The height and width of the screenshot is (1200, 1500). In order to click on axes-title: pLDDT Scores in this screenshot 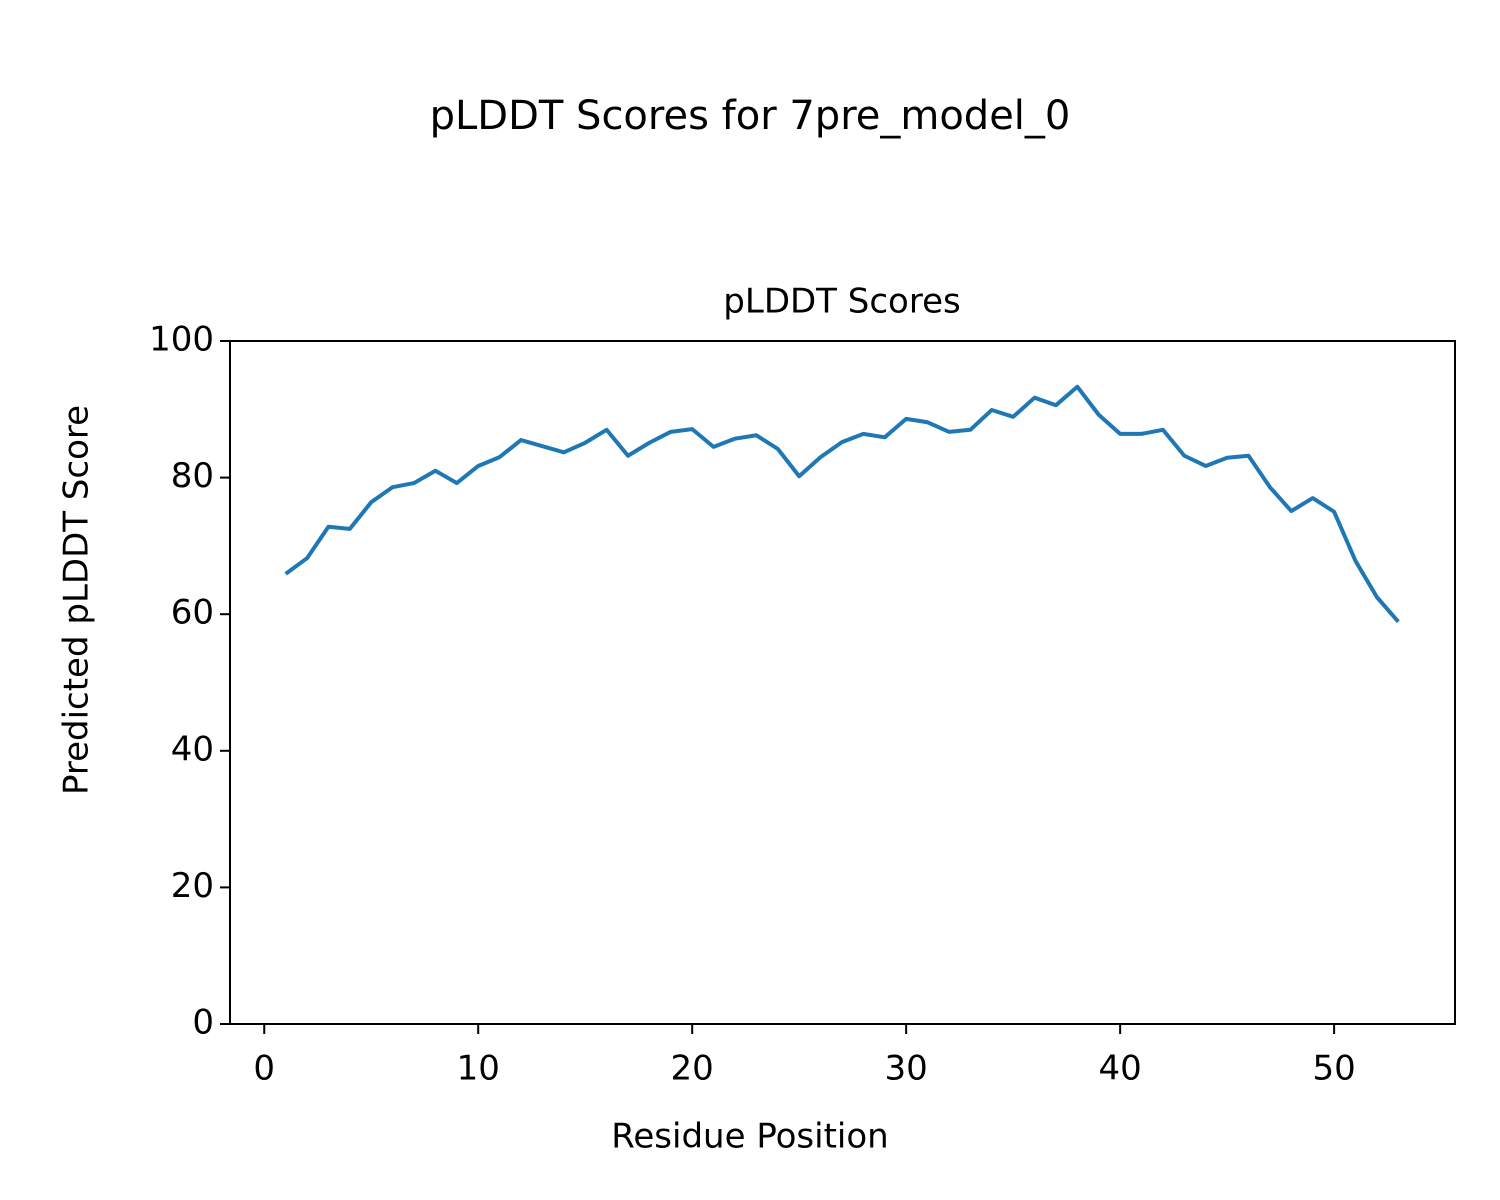, I will do `click(841, 302)`.